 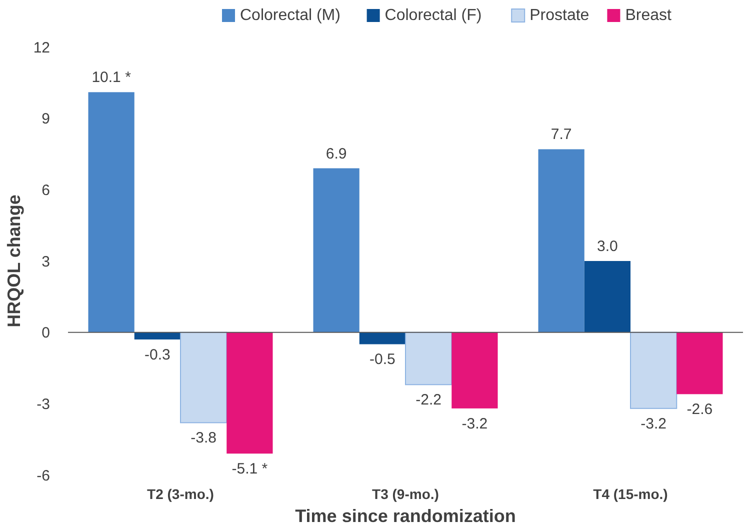 I want to click on legend-label: Colorectal (M), so click(x=290, y=15).